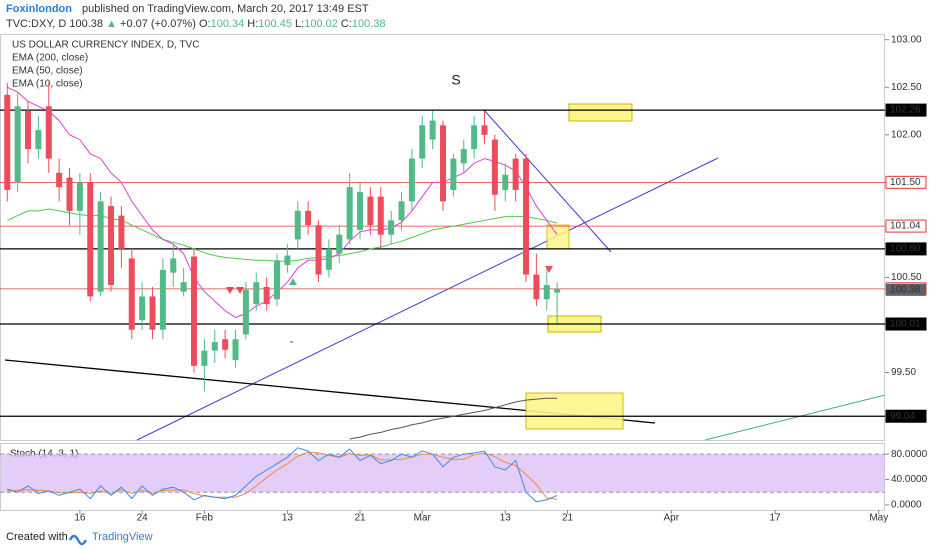 The image size is (932, 550). What do you see at coordinates (205, 24) in the screenshot?
I see `o-label: O:` at bounding box center [205, 24].